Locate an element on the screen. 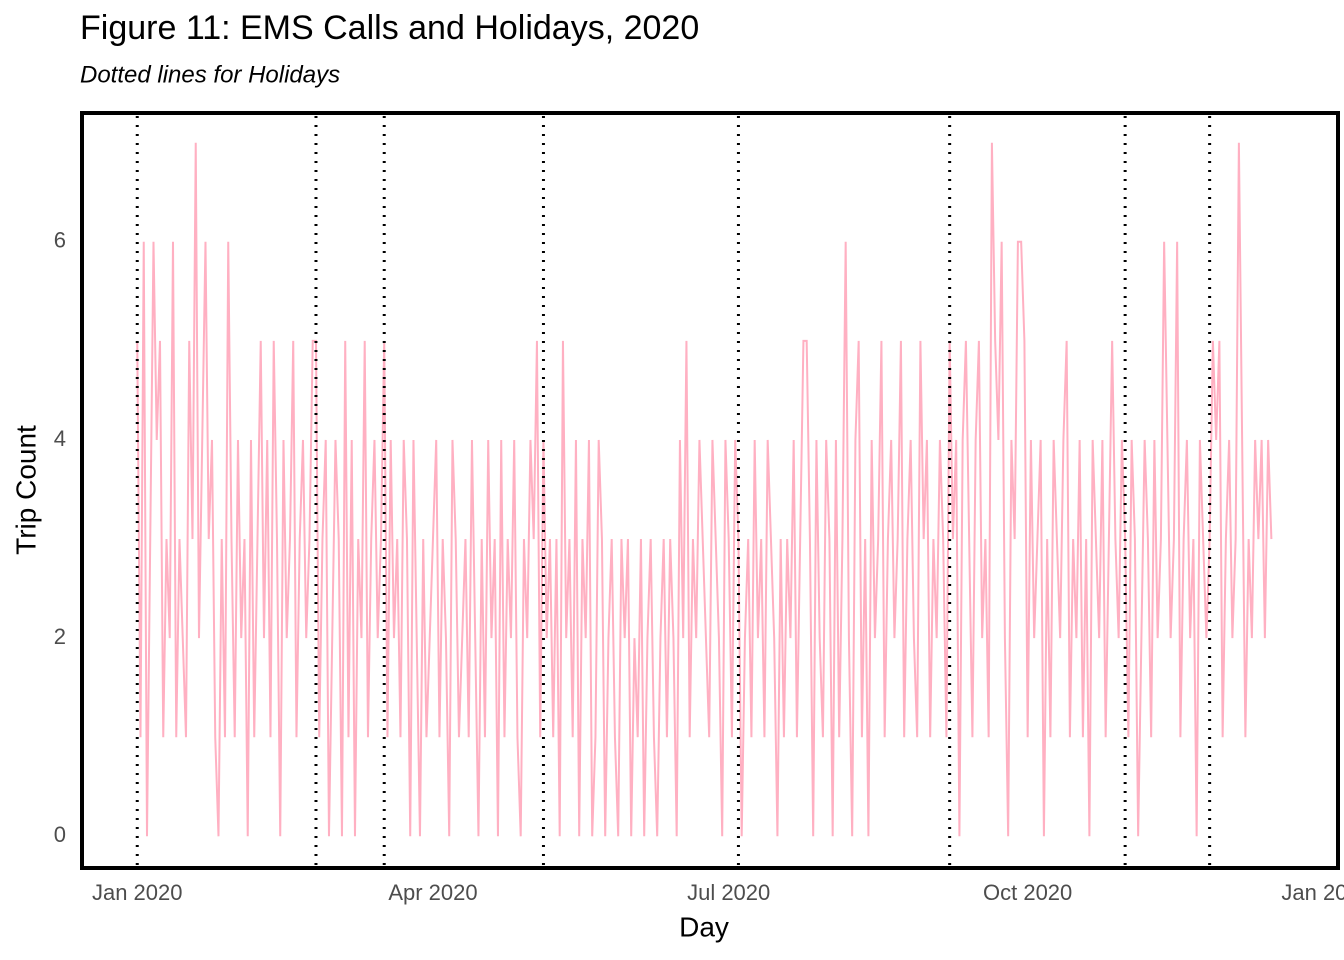 The height and width of the screenshot is (960, 1344). y-tick-label: 0 is located at coordinates (60, 834).